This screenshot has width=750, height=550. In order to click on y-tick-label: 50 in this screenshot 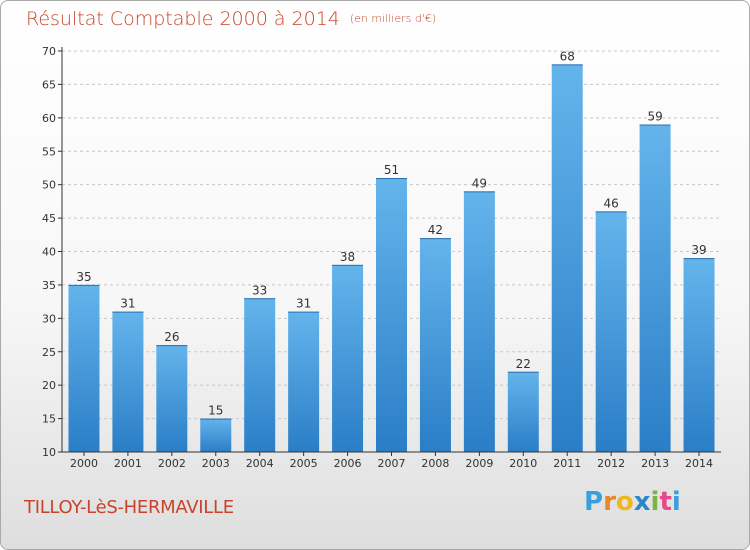, I will do `click(49, 185)`.